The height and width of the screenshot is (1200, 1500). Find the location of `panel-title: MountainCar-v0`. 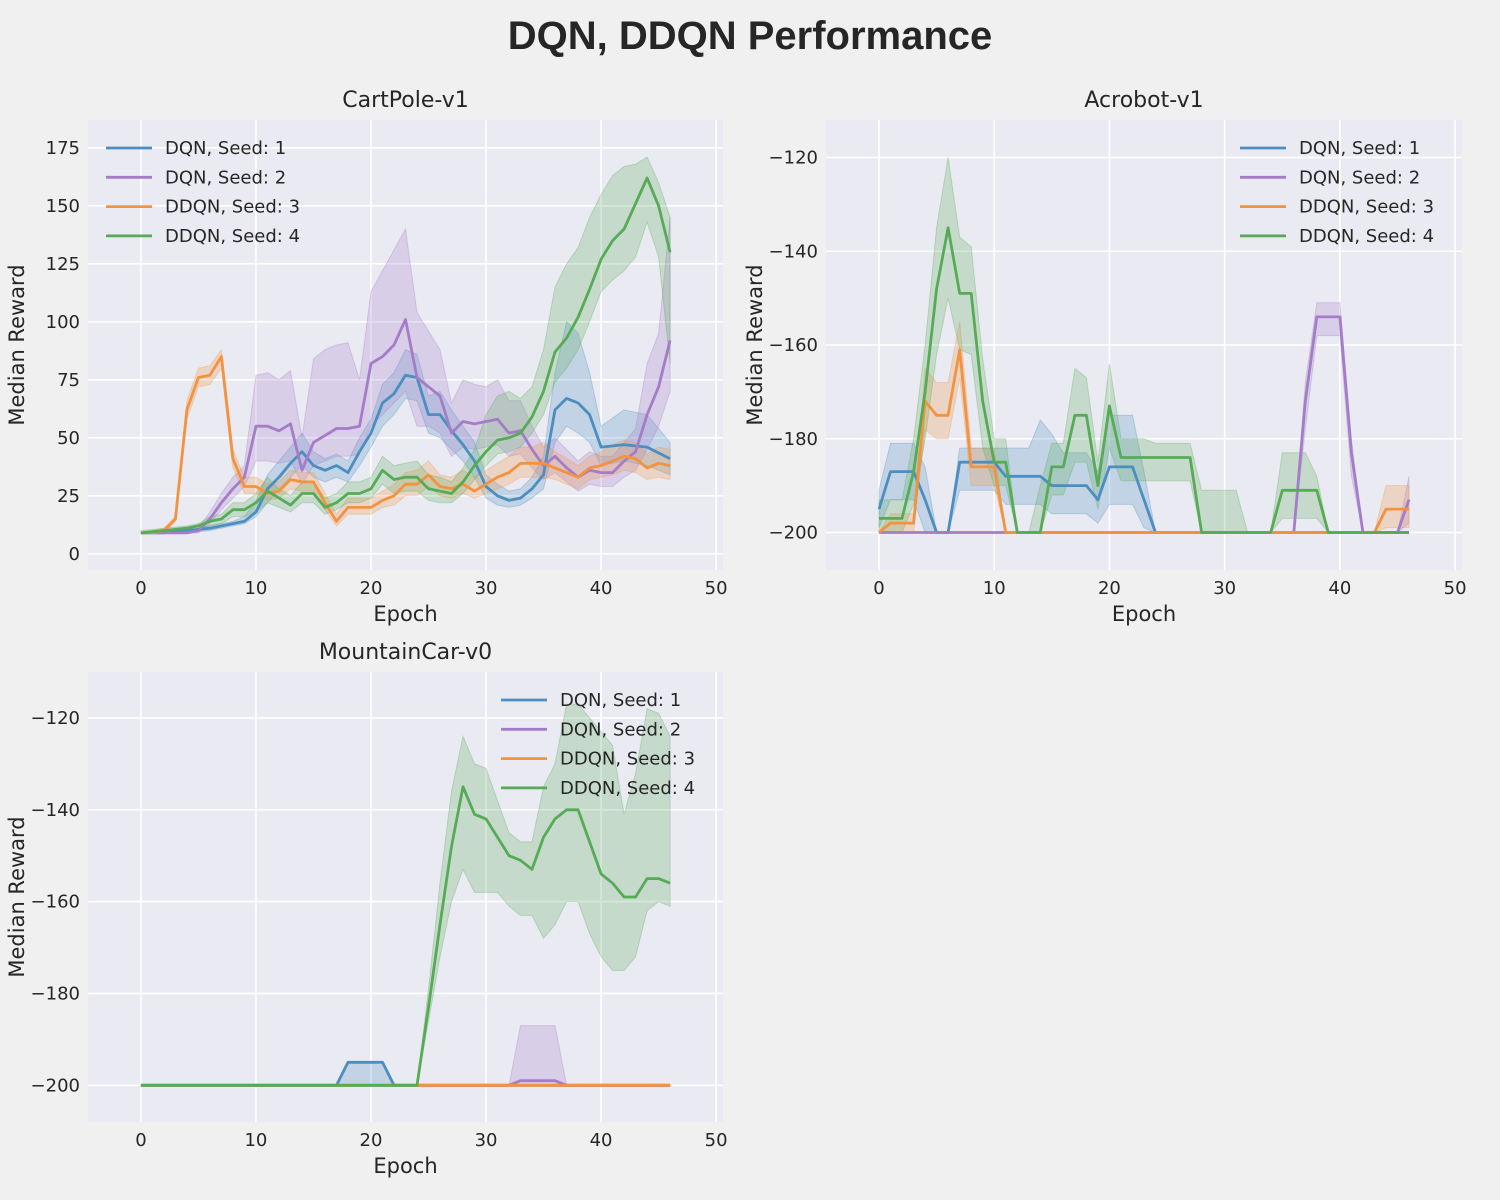

panel-title: MountainCar-v0 is located at coordinates (405, 652).